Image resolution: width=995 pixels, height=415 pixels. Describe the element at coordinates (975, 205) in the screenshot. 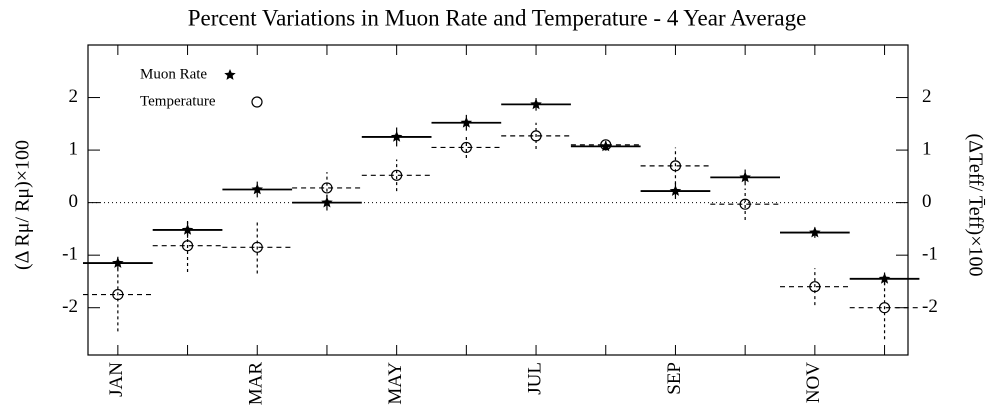

I see `y2-axis-label: (ΔTeff/ T̄eff)×100` at that location.